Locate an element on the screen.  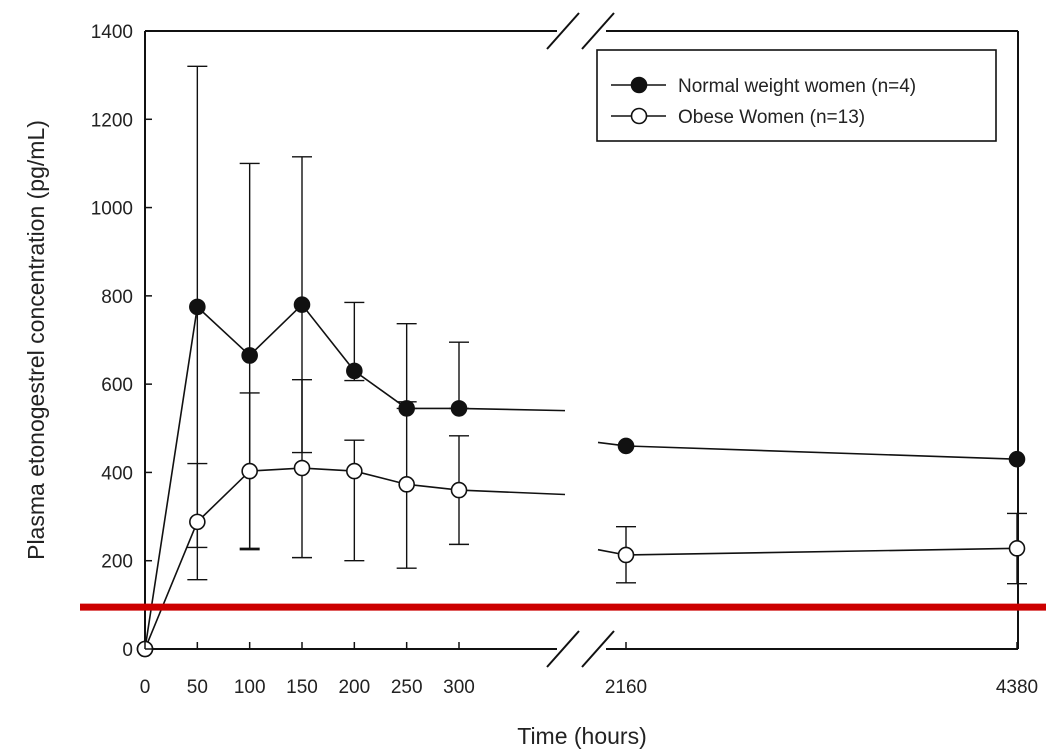
x-tick-label: 0 is located at coordinates (145, 687).